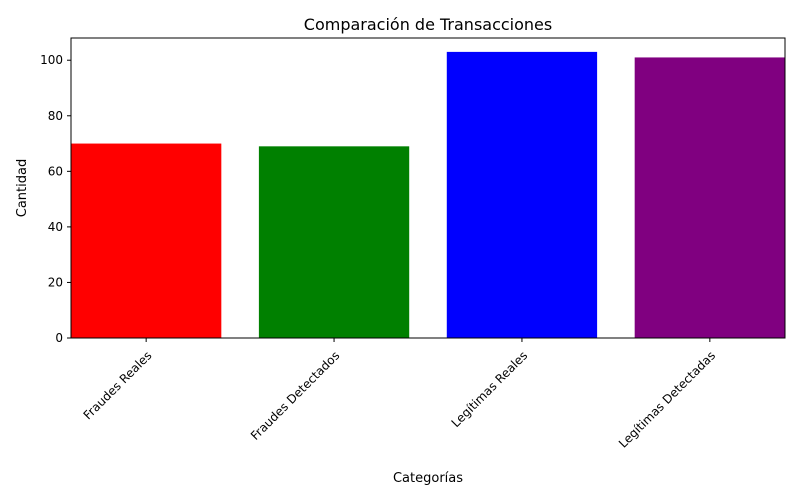 The height and width of the screenshot is (500, 800). Describe the element at coordinates (118, 385) in the screenshot. I see `x-tick-label: Fraudes Reales` at that location.